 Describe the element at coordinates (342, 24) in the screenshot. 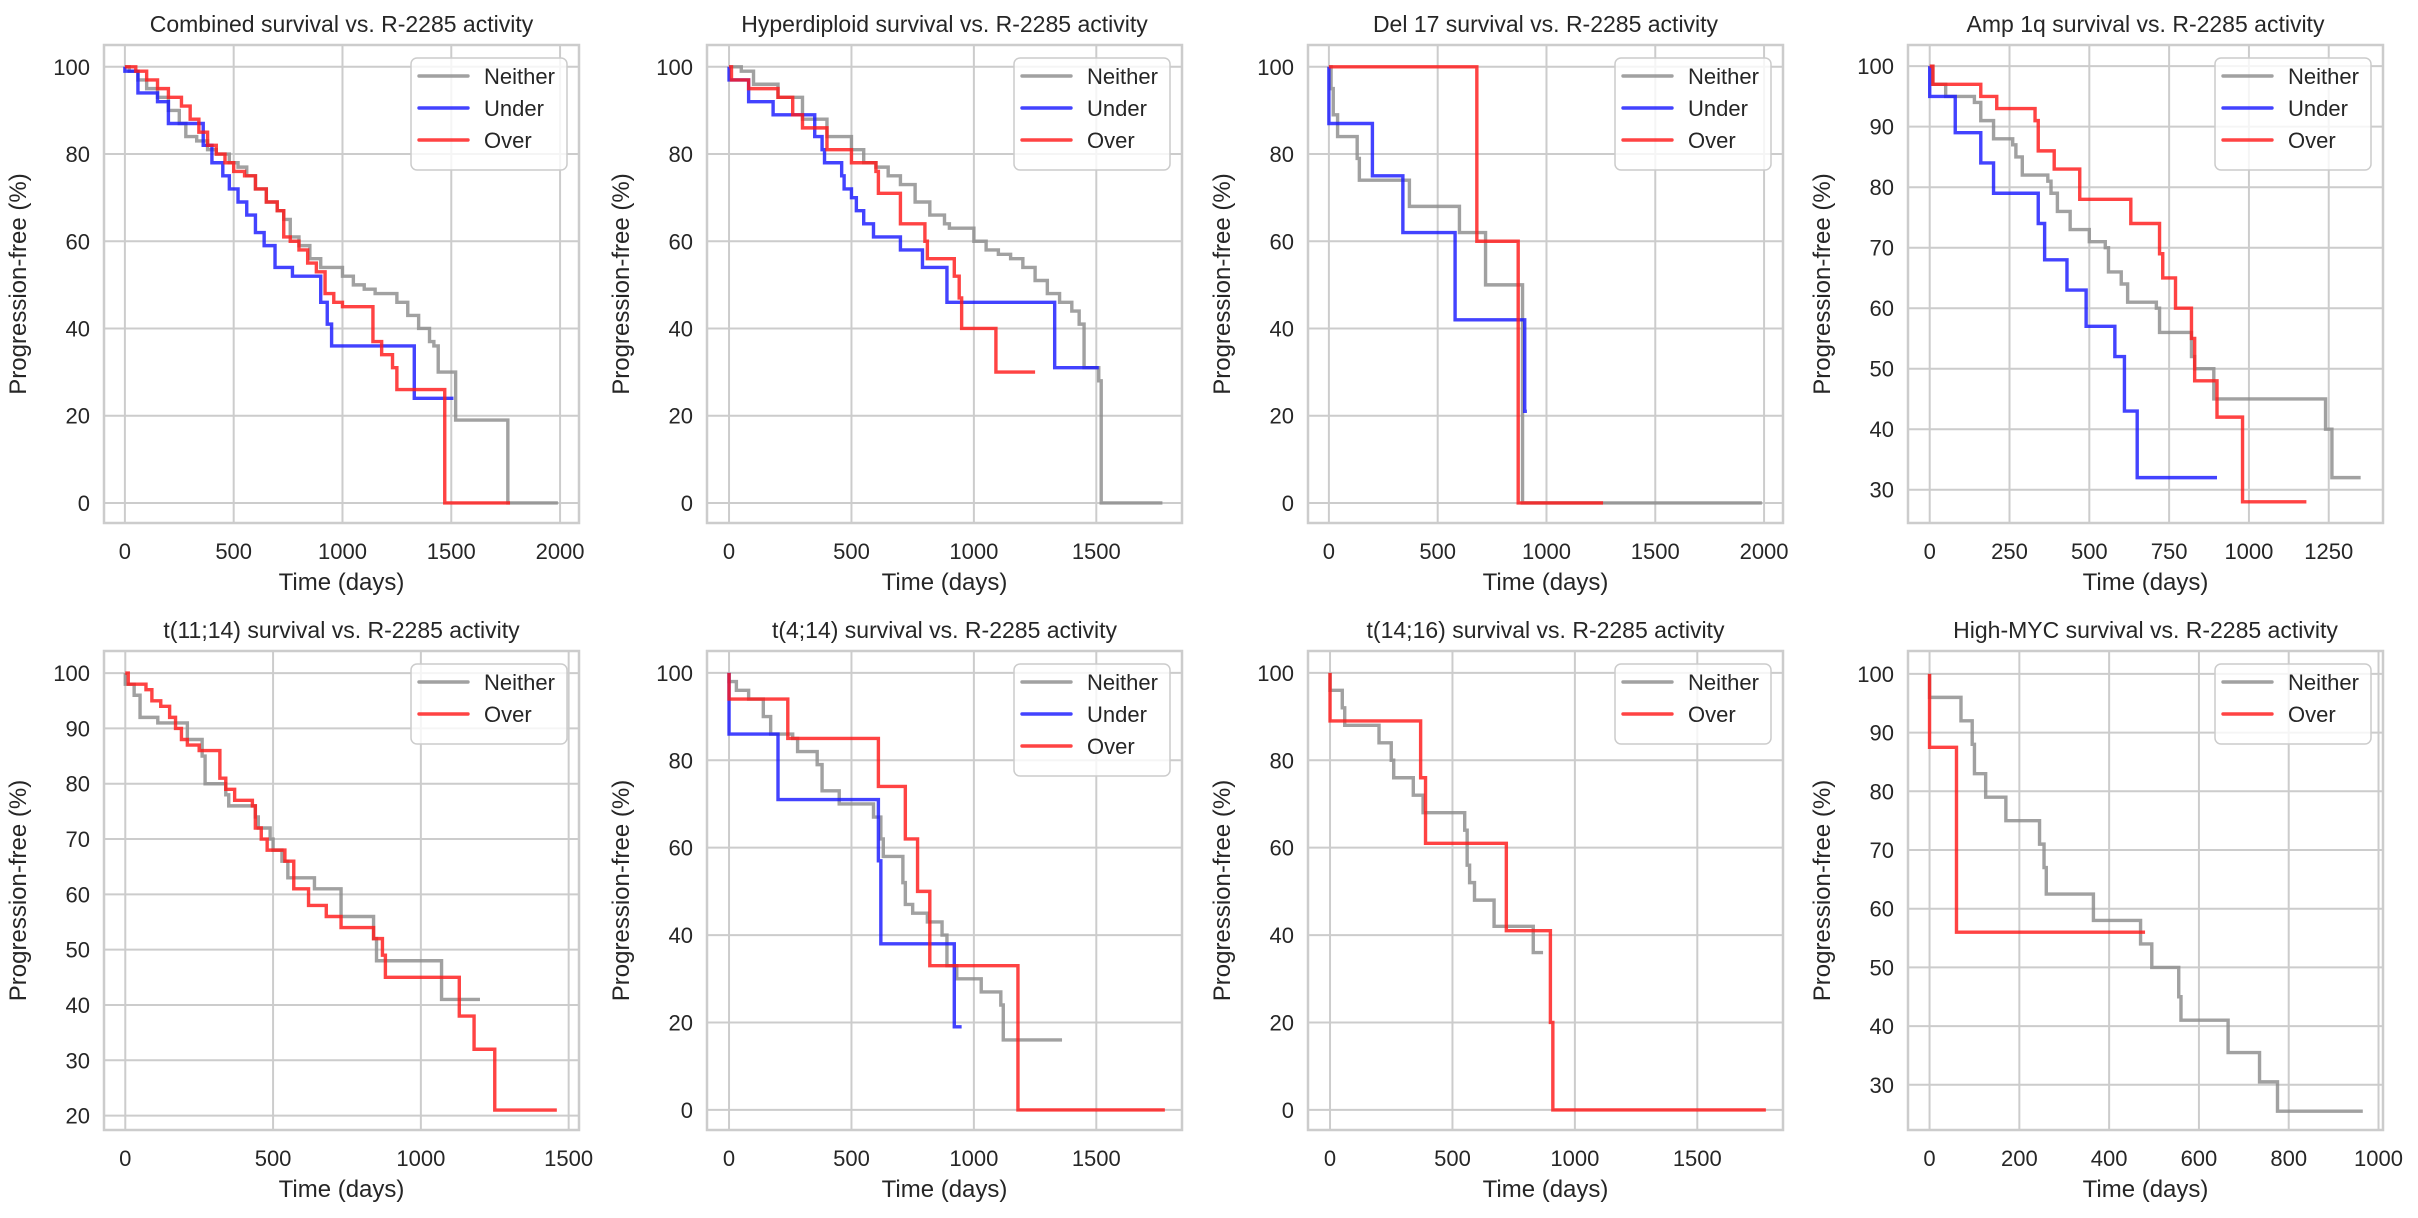

I see `chart-title: Combined survival vs. R-2285 activity` at that location.